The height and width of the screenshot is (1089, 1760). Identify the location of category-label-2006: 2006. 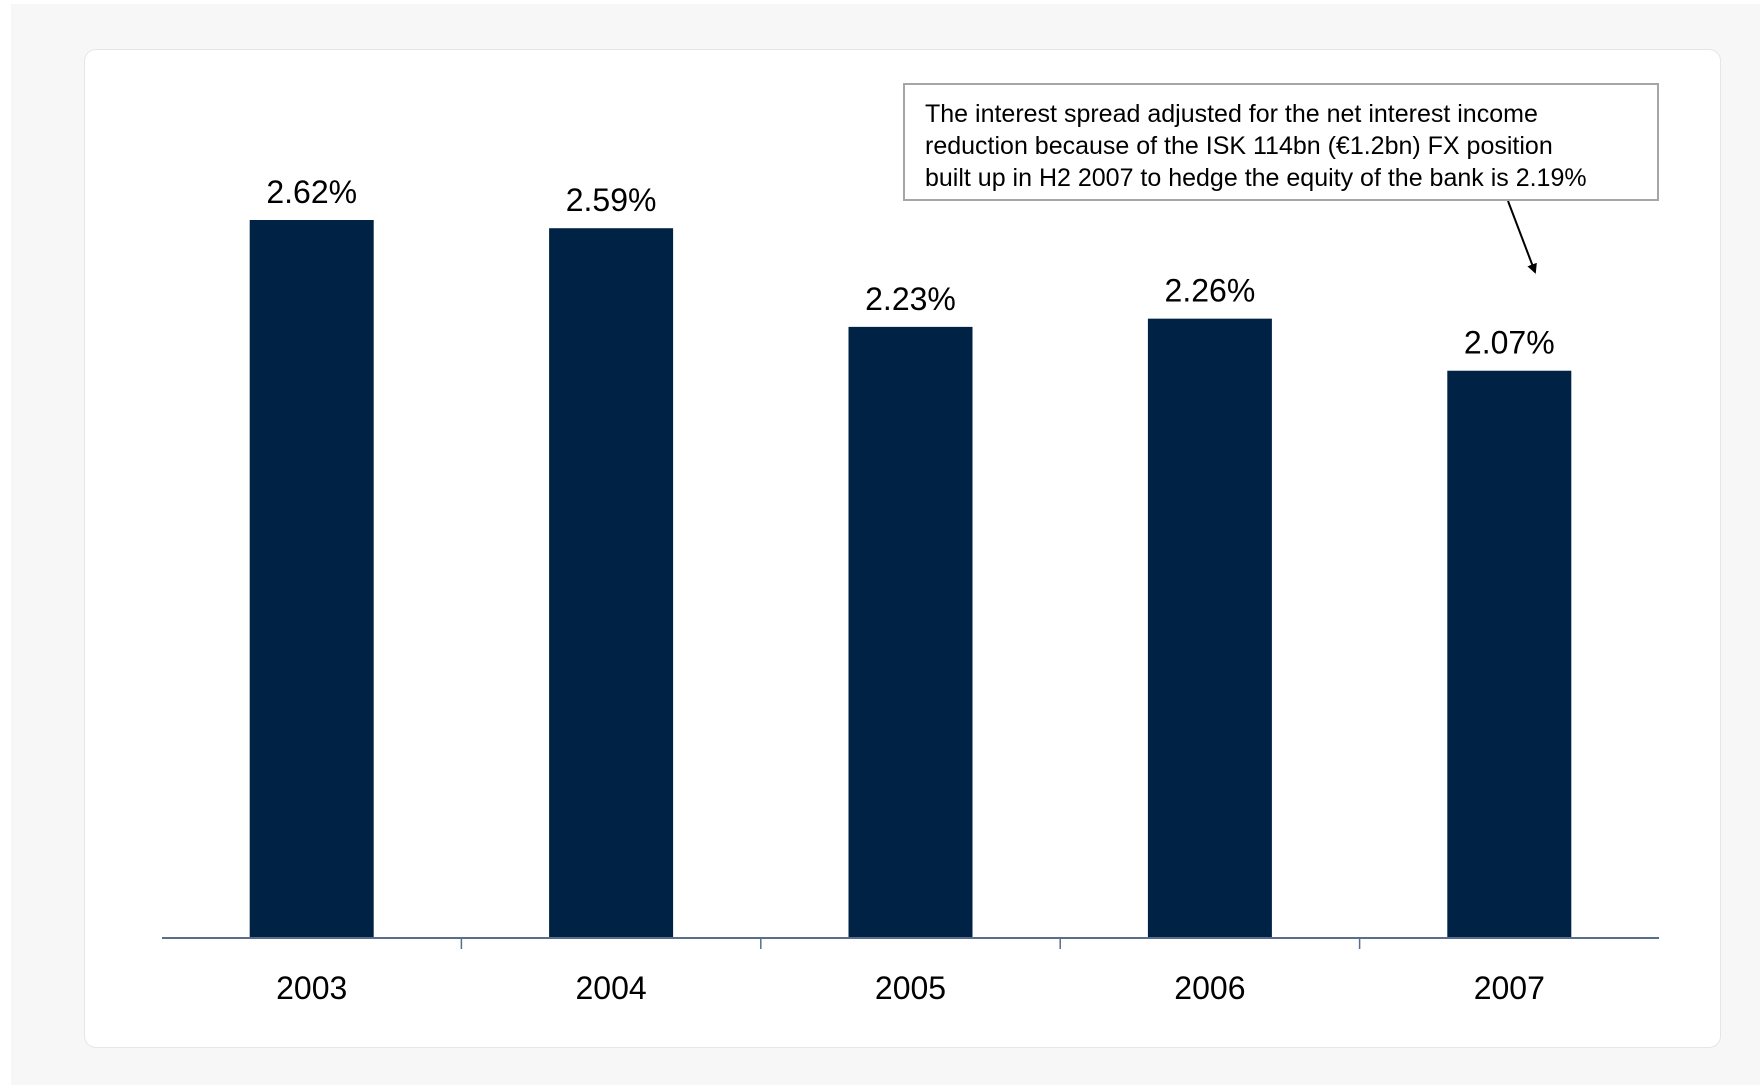
(1209, 988).